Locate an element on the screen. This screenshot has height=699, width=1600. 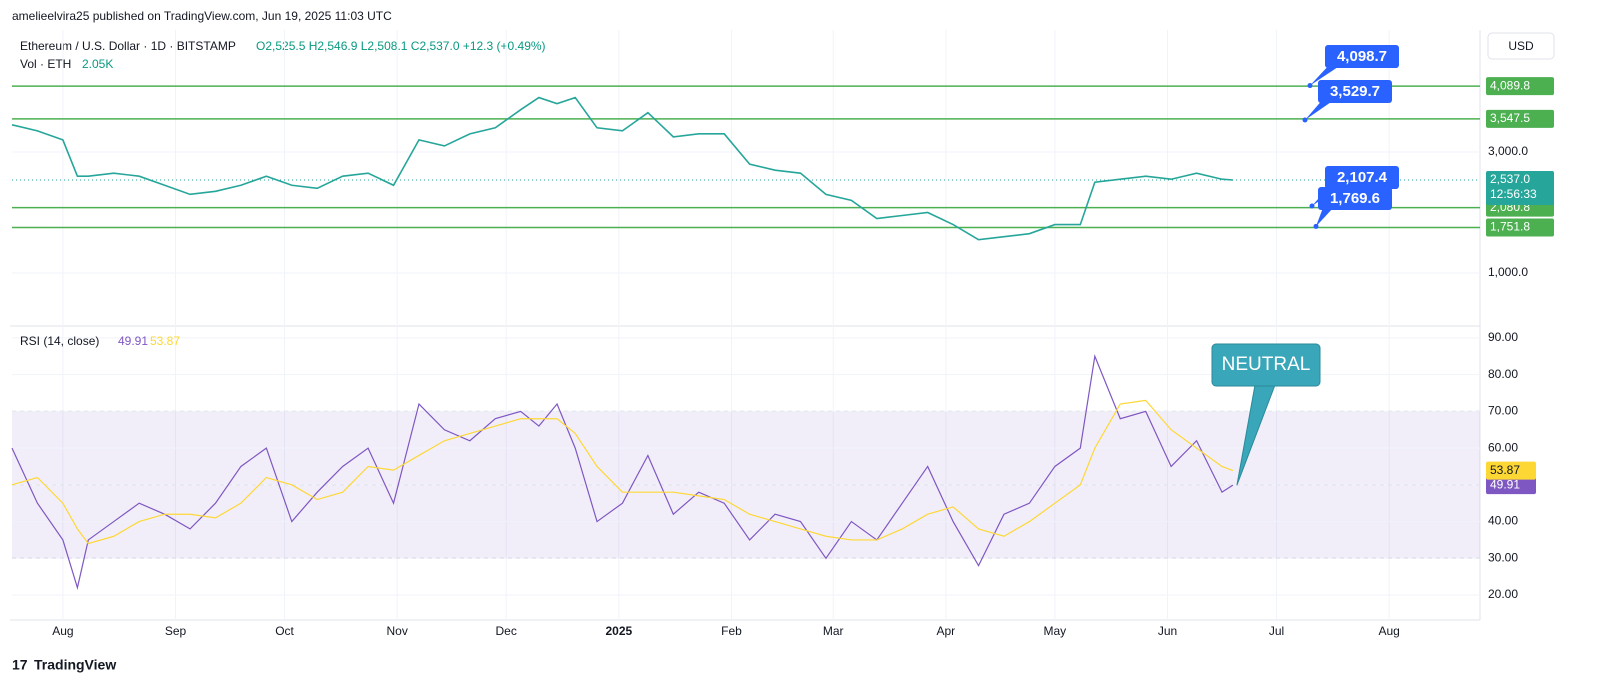
callout-label: 2,107.4 is located at coordinates (1362, 177).